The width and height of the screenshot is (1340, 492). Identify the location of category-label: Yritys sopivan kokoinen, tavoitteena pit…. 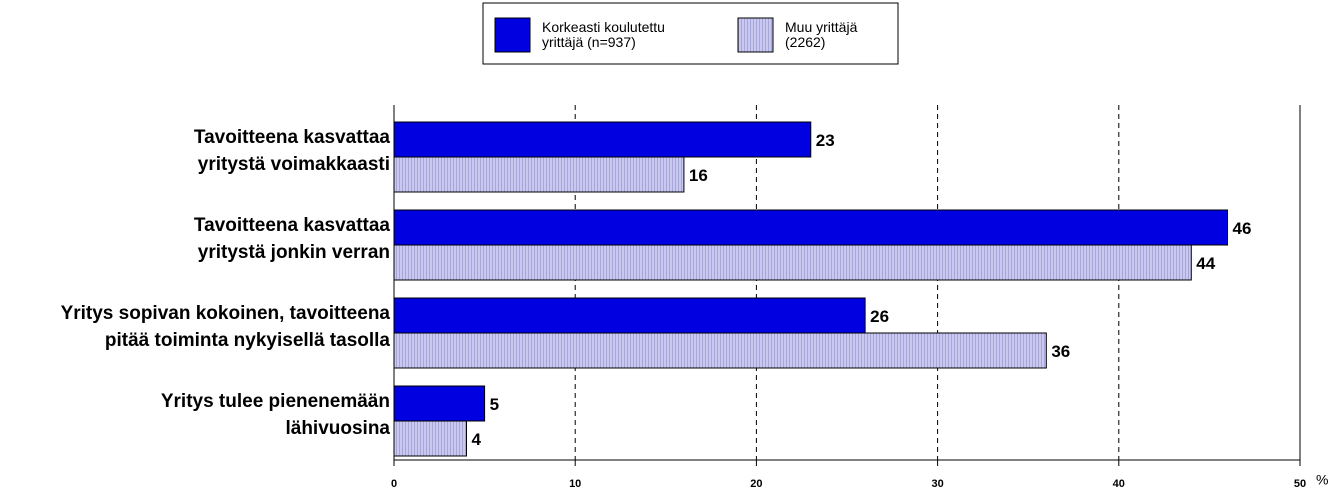
(225, 327).